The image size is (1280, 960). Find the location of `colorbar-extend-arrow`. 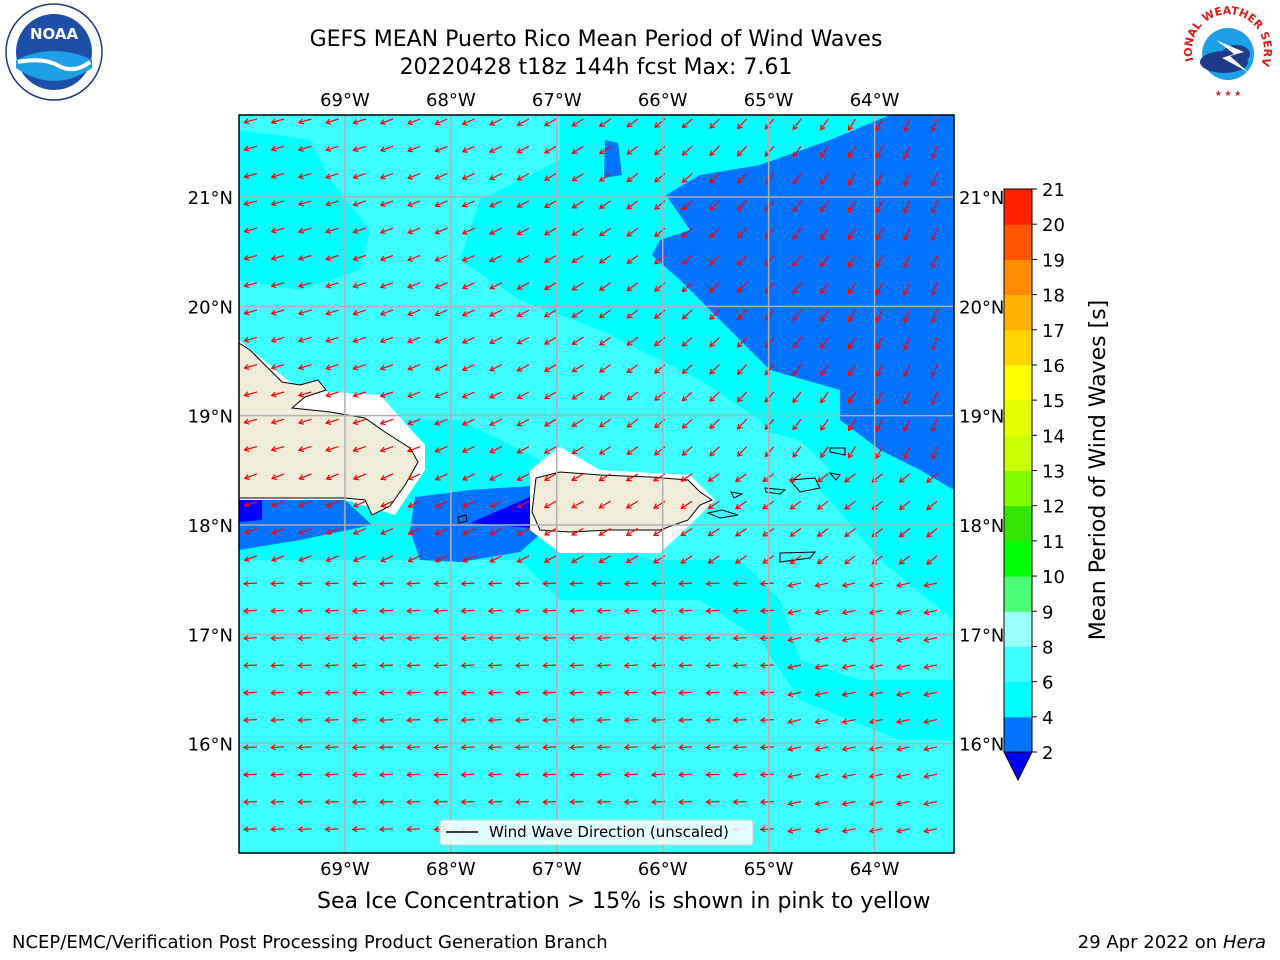

colorbar-extend-arrow is located at coordinates (1018, 766).